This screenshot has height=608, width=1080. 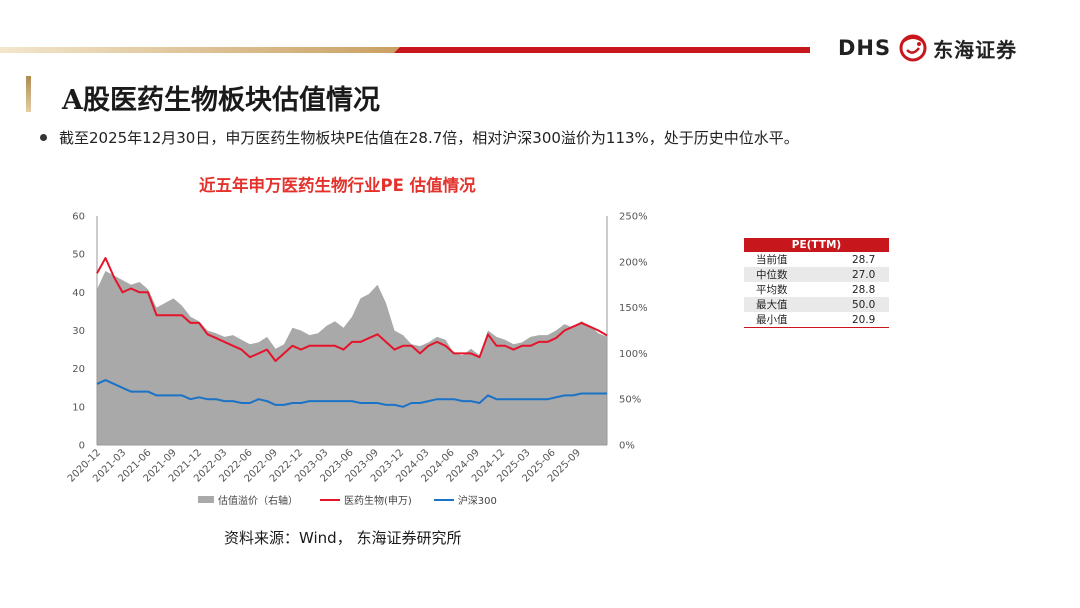 I want to click on table-row: 最小值 20.9, so click(x=816, y=320).